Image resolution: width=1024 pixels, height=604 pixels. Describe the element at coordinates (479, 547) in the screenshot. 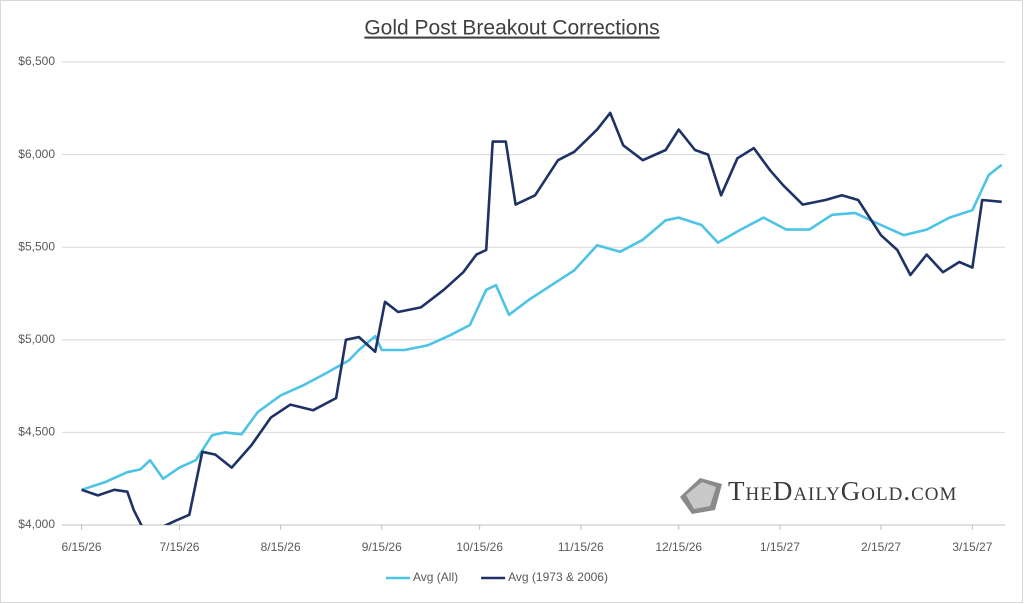

I see `x-tick-label: 10/15/26` at that location.